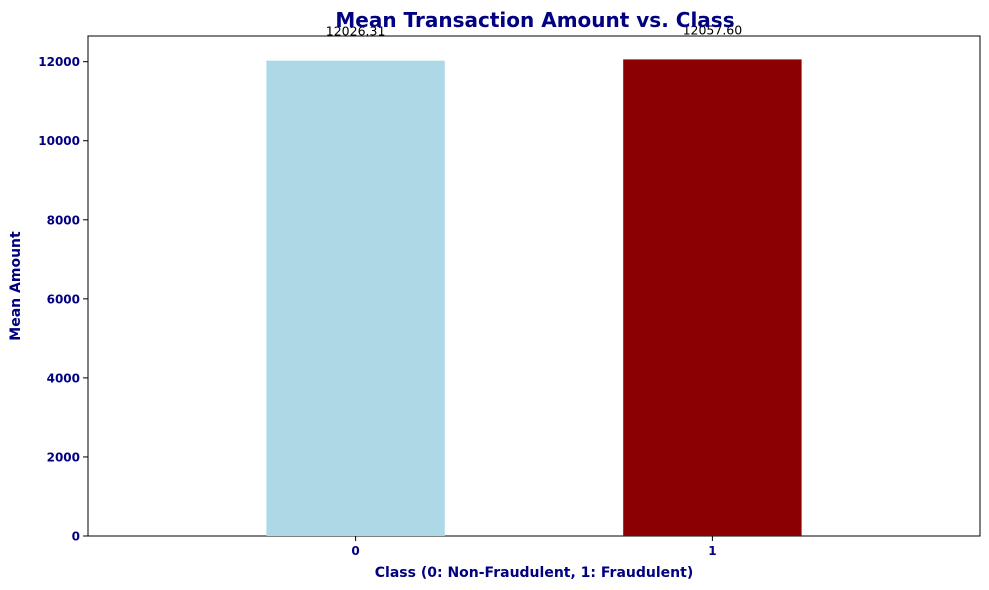 The height and width of the screenshot is (590, 989). I want to click on value-labels-layer: 12026.31 12057.60, so click(534, 30).